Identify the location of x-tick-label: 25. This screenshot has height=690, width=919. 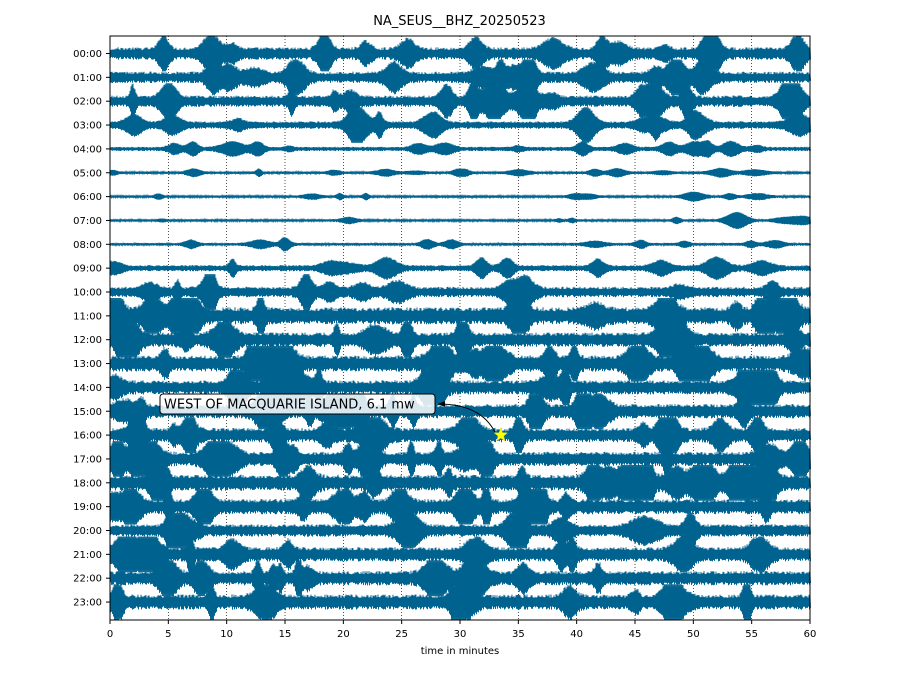
(401, 634).